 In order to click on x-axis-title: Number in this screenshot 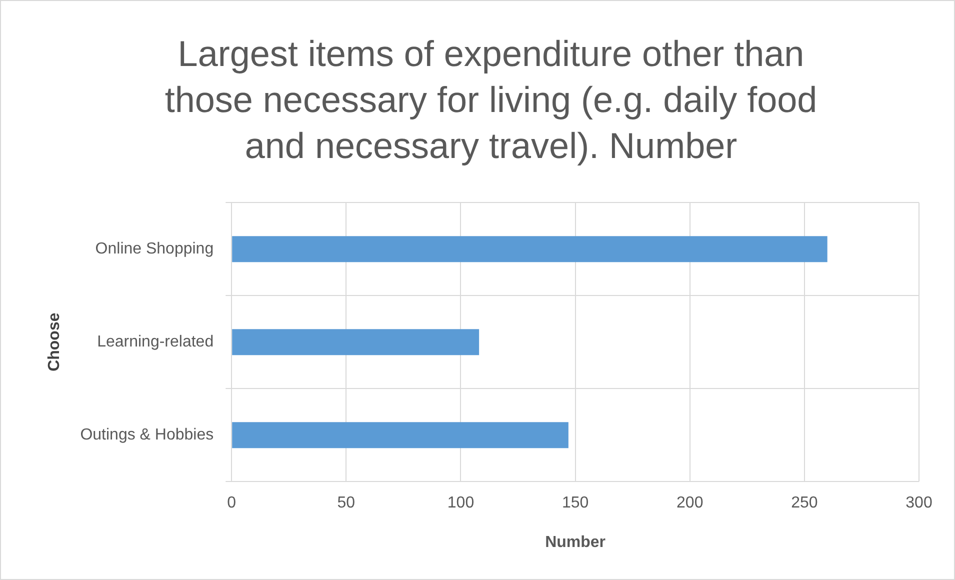, I will do `click(575, 542)`.